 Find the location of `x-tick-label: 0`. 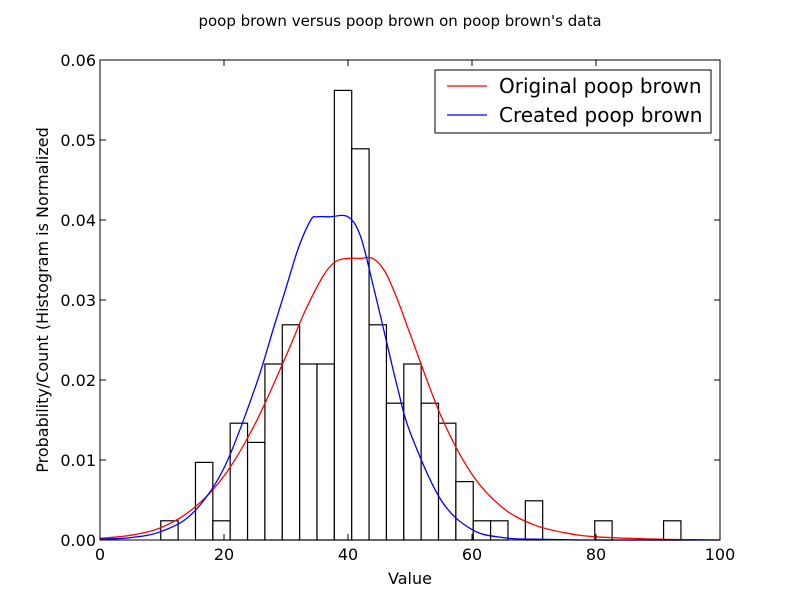

x-tick-label: 0 is located at coordinates (100, 554).